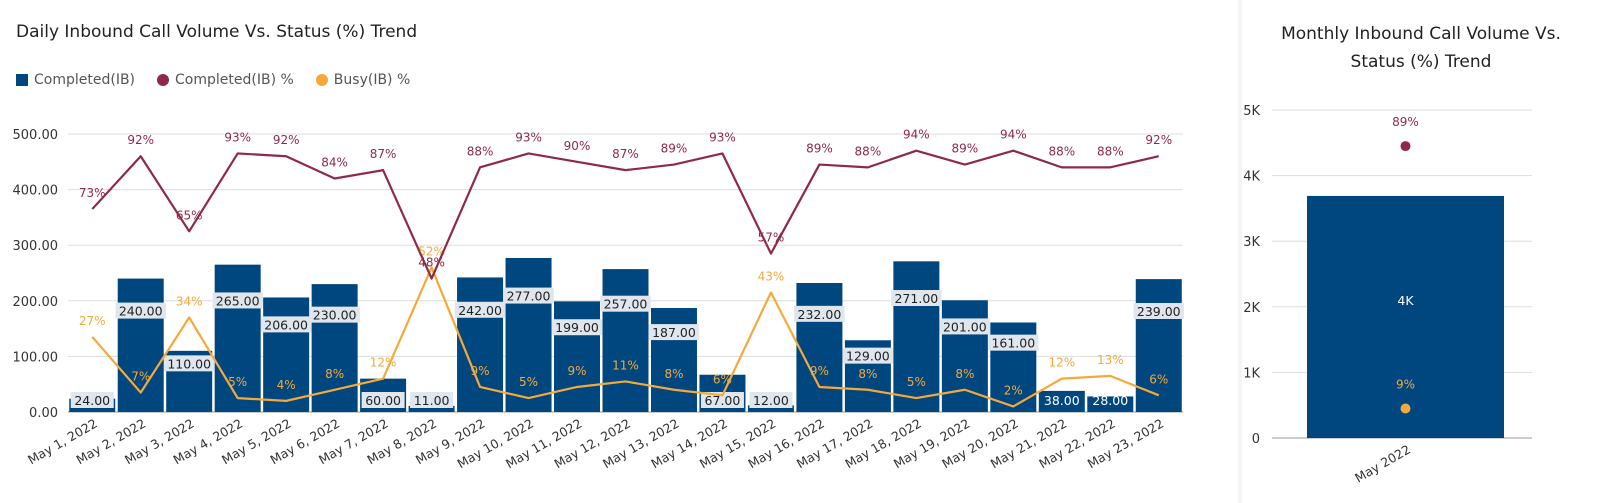  What do you see at coordinates (36, 135) in the screenshot?
I see `y-tick-label: 500.00` at bounding box center [36, 135].